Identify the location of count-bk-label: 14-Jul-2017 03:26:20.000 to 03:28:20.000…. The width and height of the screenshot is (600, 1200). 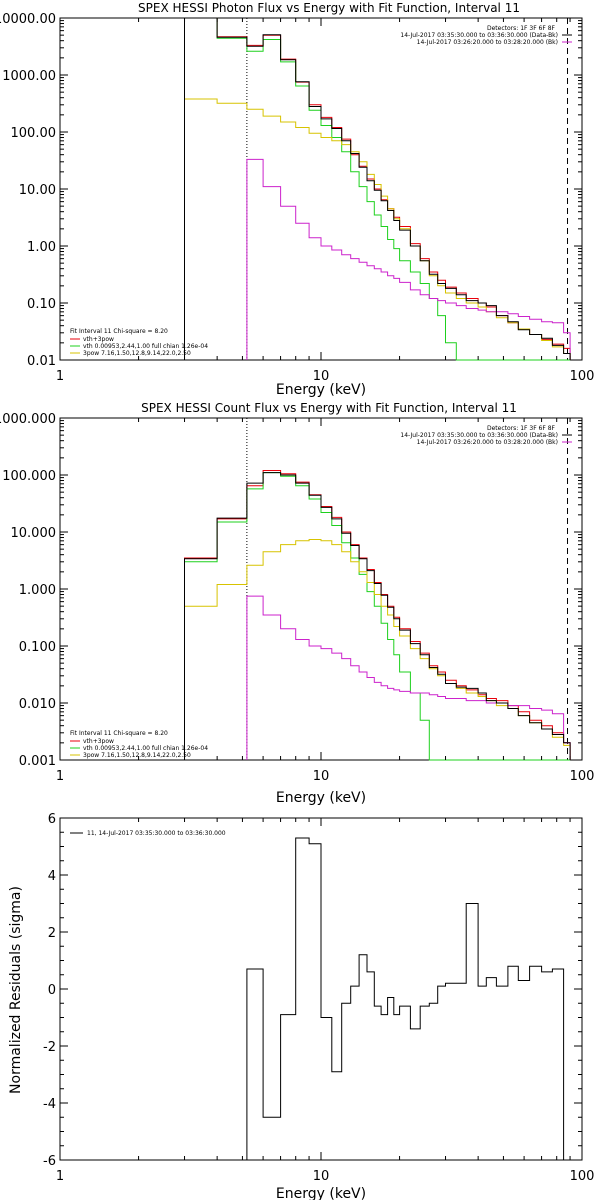
(487, 442).